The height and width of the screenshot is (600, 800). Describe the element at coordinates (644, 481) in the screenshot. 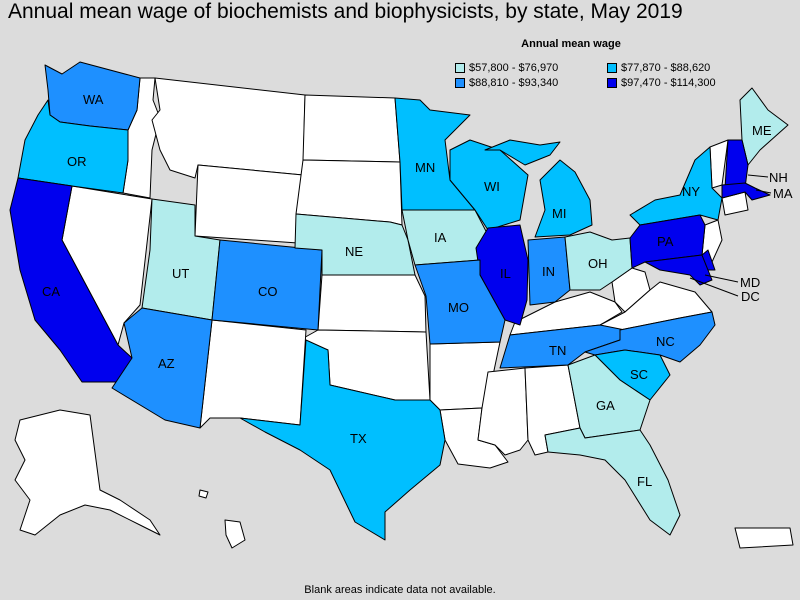

I see `label-fl: FL` at that location.